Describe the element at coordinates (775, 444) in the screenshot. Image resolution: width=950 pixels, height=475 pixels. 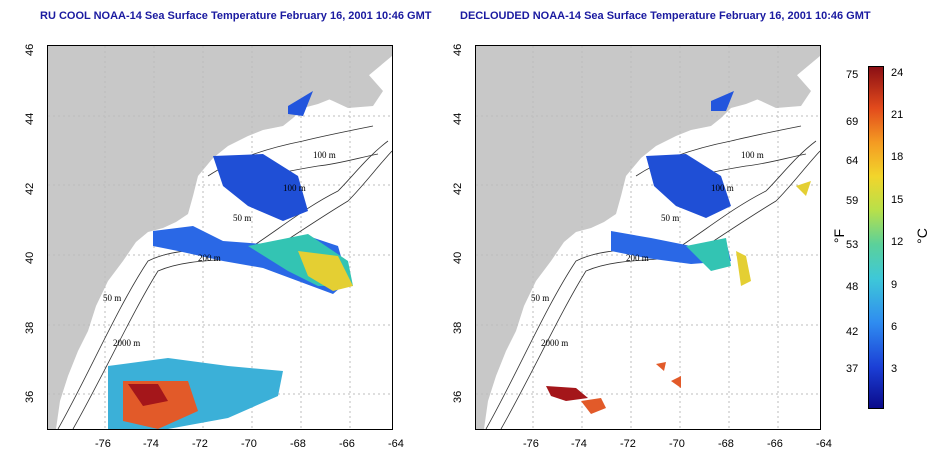
I see `right-xtick--66: -66` at that location.